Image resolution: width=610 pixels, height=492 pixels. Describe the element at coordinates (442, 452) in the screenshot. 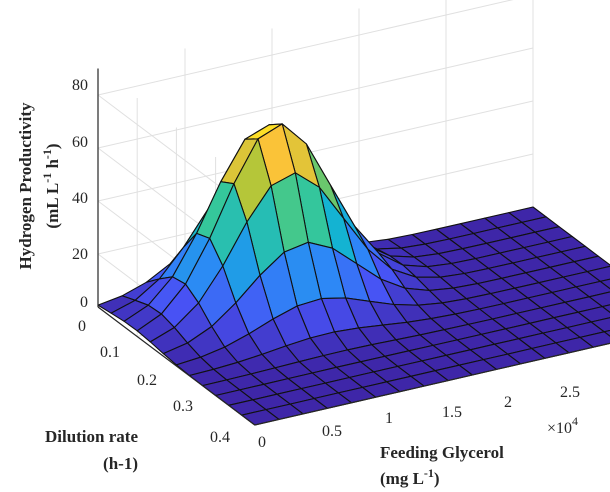

I see `x-axis-label: Feeding Glycerol` at that location.